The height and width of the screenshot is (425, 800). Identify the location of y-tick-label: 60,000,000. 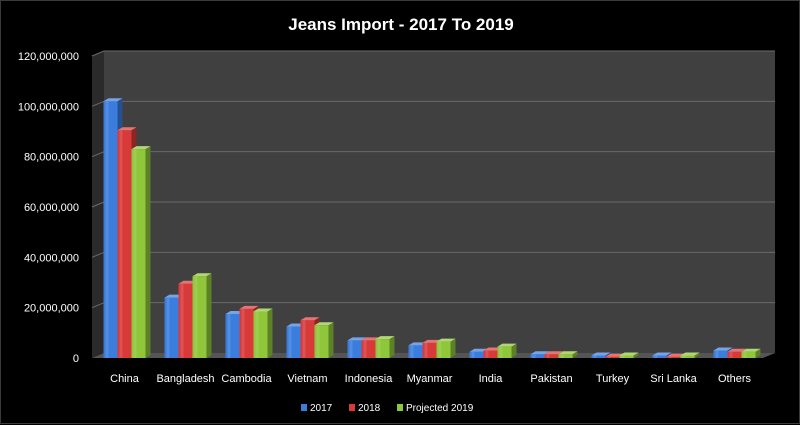
(51, 208).